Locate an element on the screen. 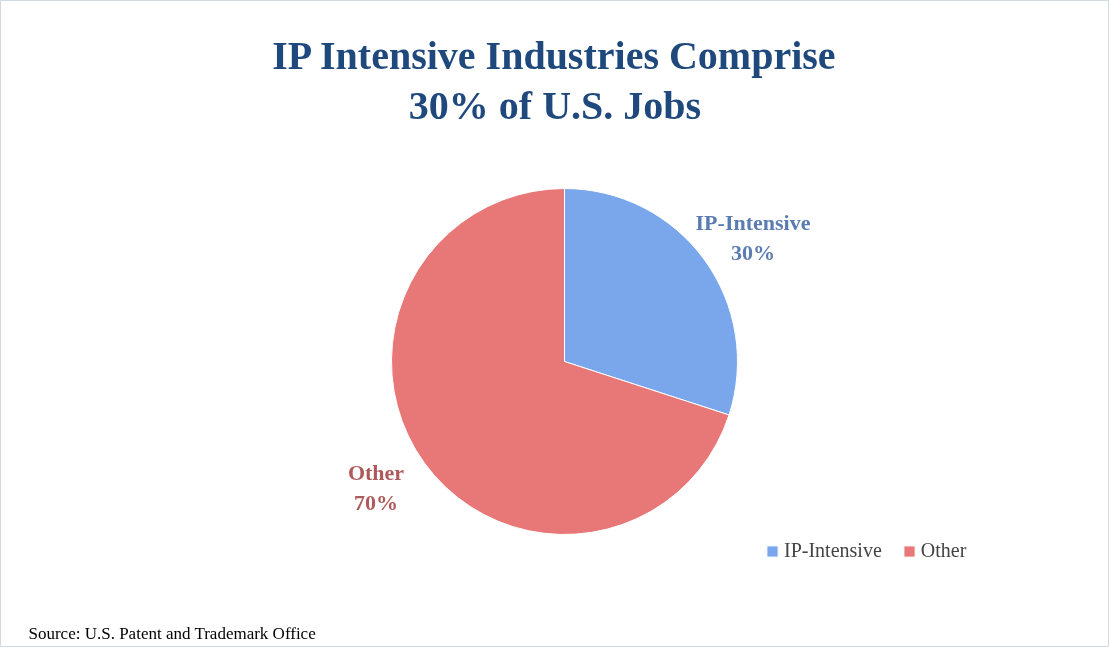 This screenshot has height=647, width=1109. slice-label: Other is located at coordinates (376, 473).